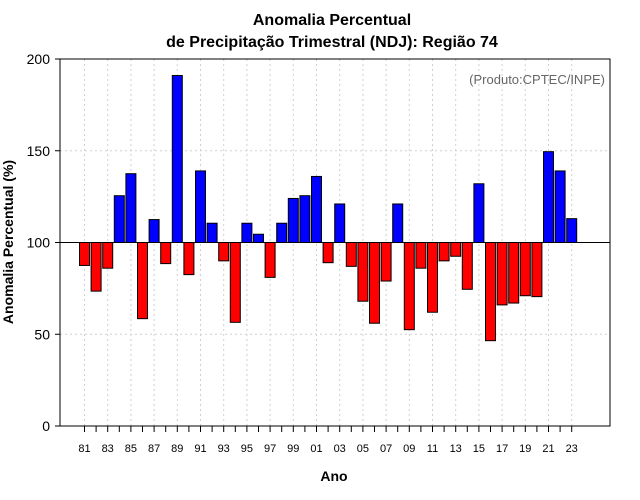 This screenshot has width=640, height=500. What do you see at coordinates (386, 449) in the screenshot?
I see `x-tick-label: 07` at bounding box center [386, 449].